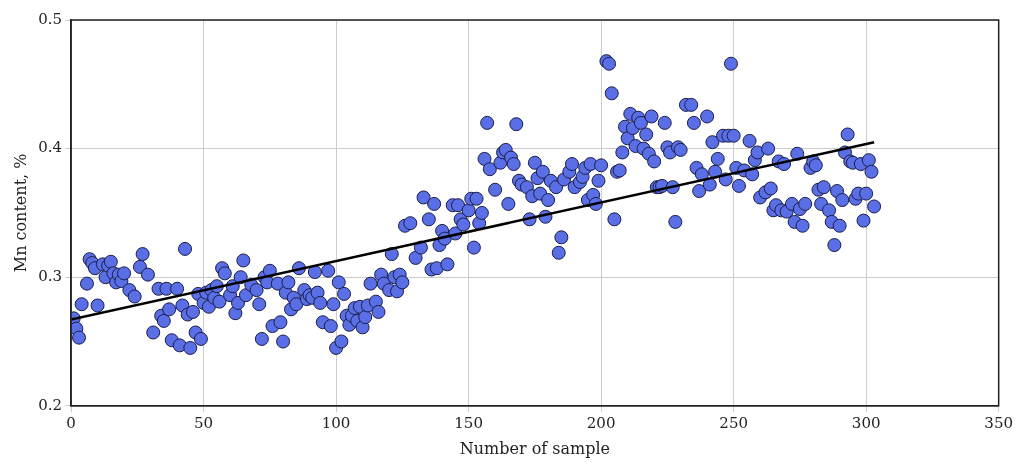 Image resolution: width=1024 pixels, height=471 pixels. What do you see at coordinates (71, 422) in the screenshot?
I see `x-tick-label: 0` at bounding box center [71, 422].